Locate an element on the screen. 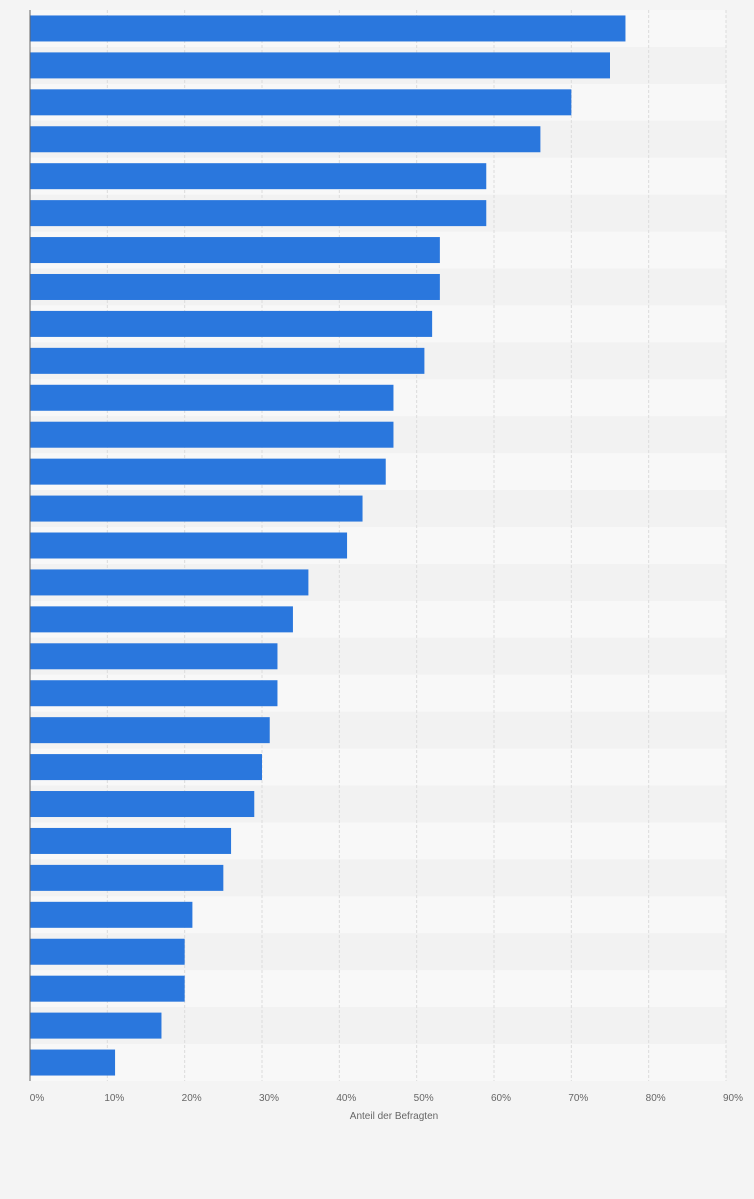  x-tick-label: 0% is located at coordinates (37, 1098).